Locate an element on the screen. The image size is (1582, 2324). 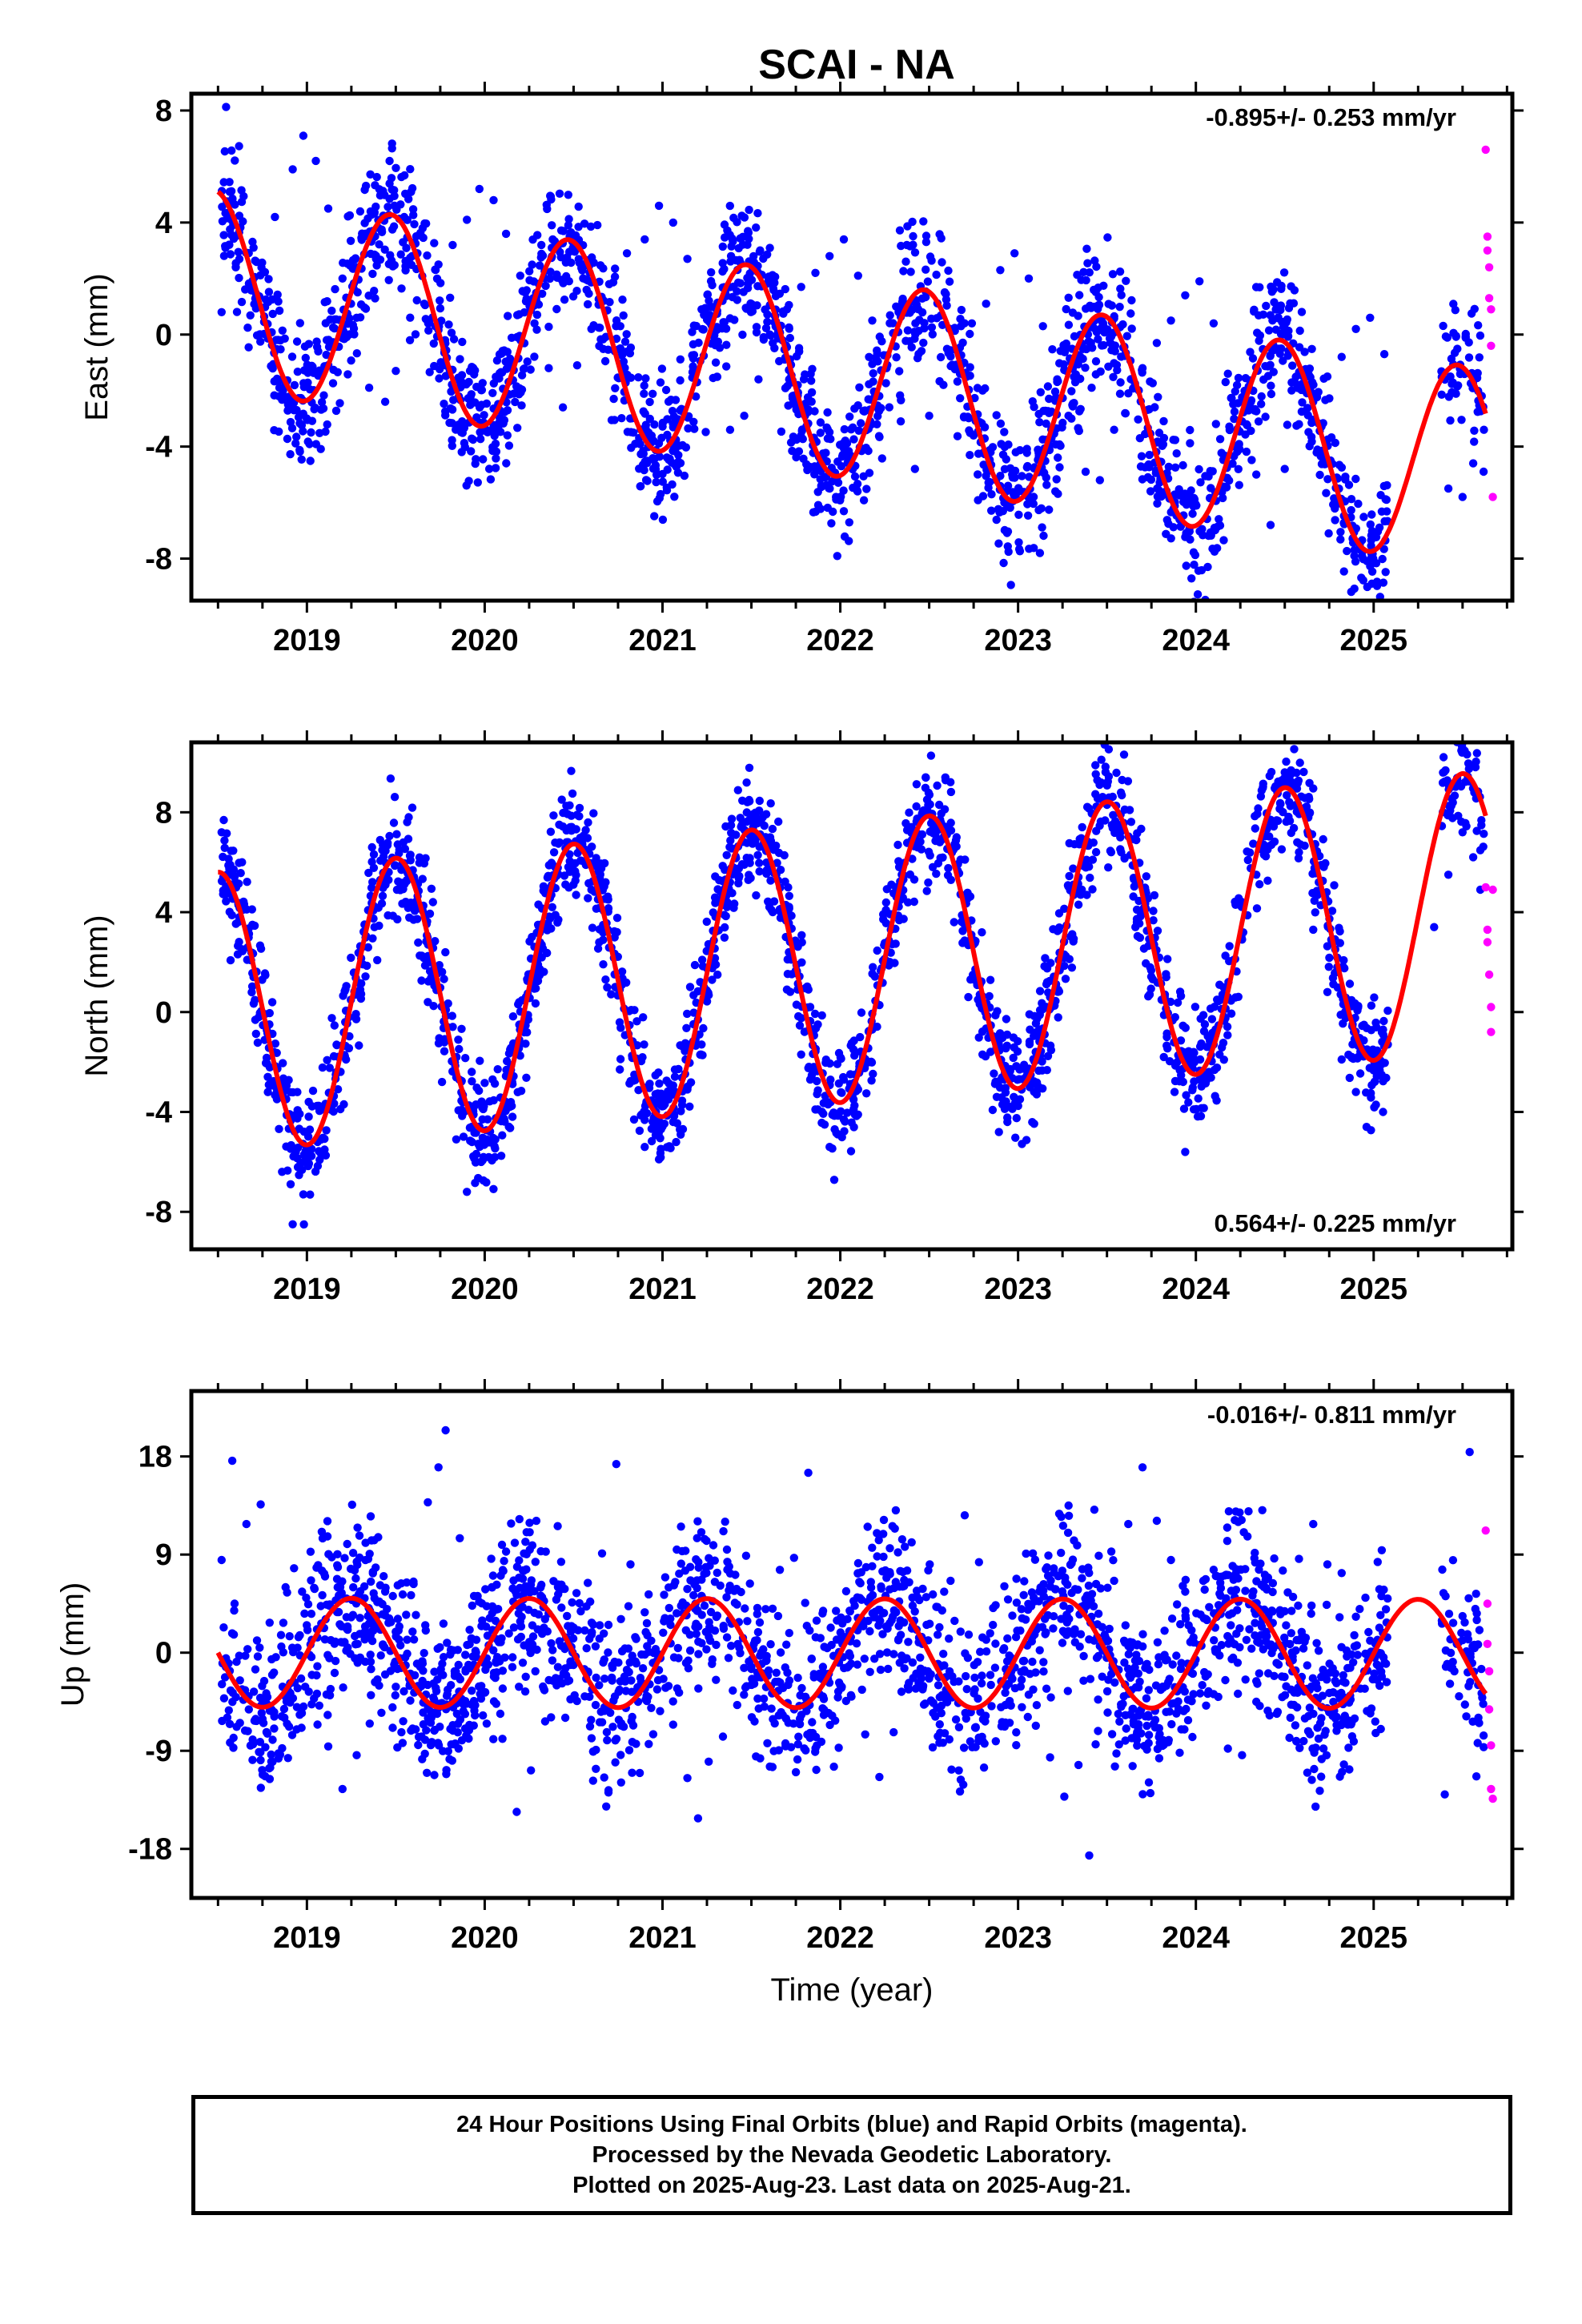
x-tick-label: 2024 is located at coordinates (1196, 640).